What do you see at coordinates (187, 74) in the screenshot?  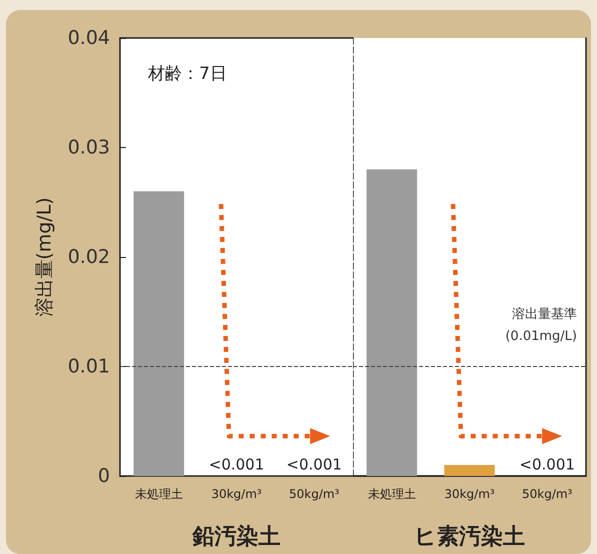 I see `annotation: 材齢：7日` at bounding box center [187, 74].